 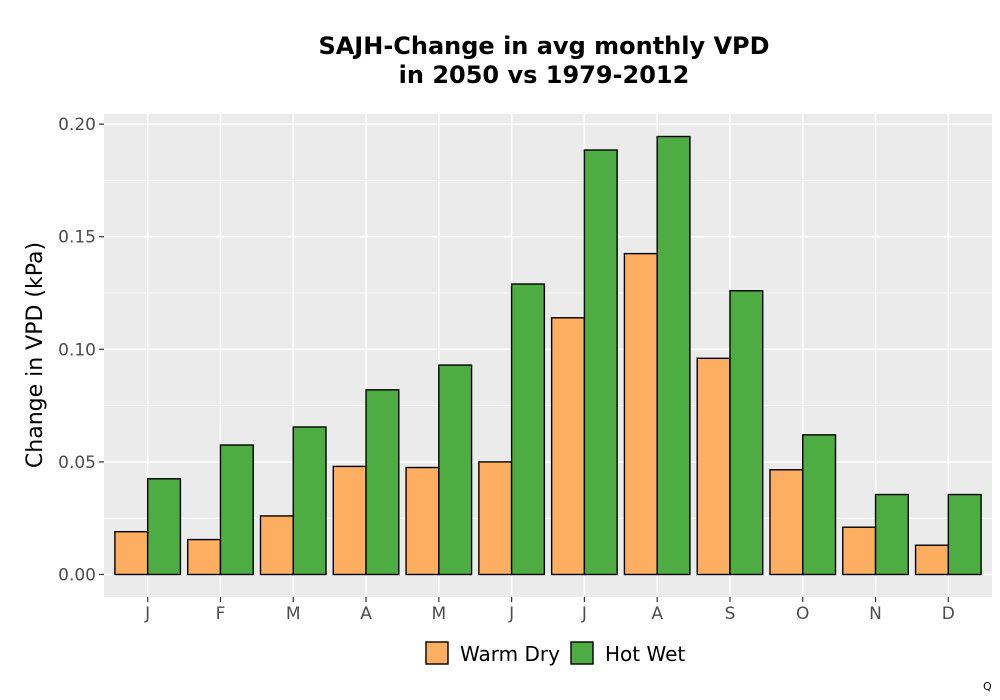 I want to click on x-tick-label: F, so click(x=221, y=614).